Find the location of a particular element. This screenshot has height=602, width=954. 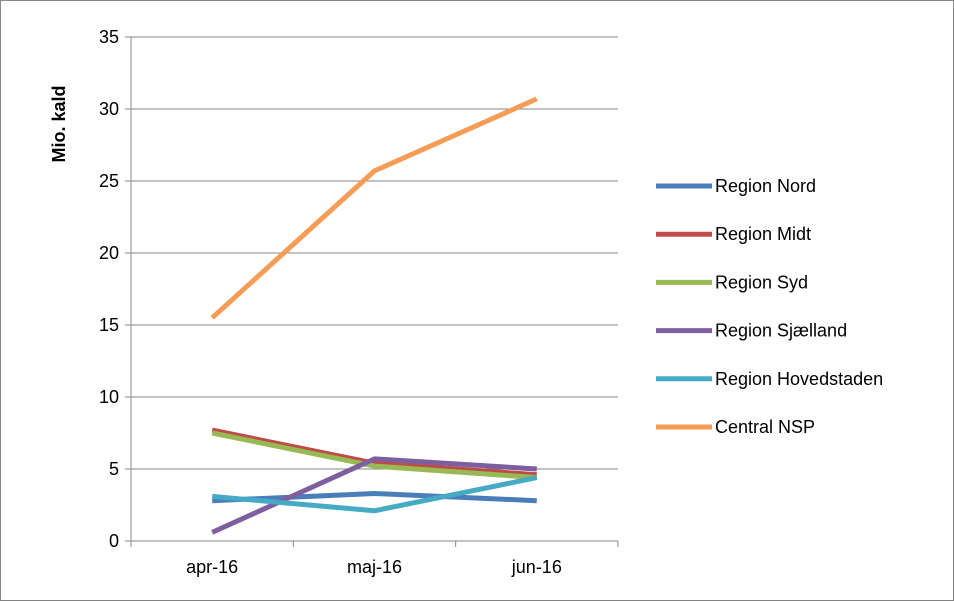

y-tick-label: 5 is located at coordinates (114, 469).